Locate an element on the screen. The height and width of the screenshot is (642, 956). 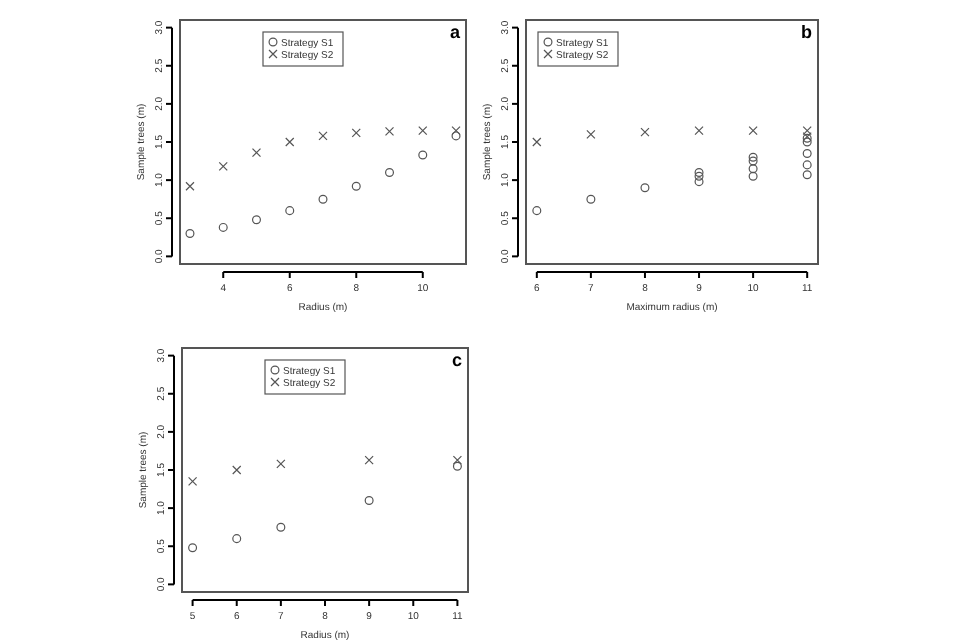
annotation: c is located at coordinates (456, 360).